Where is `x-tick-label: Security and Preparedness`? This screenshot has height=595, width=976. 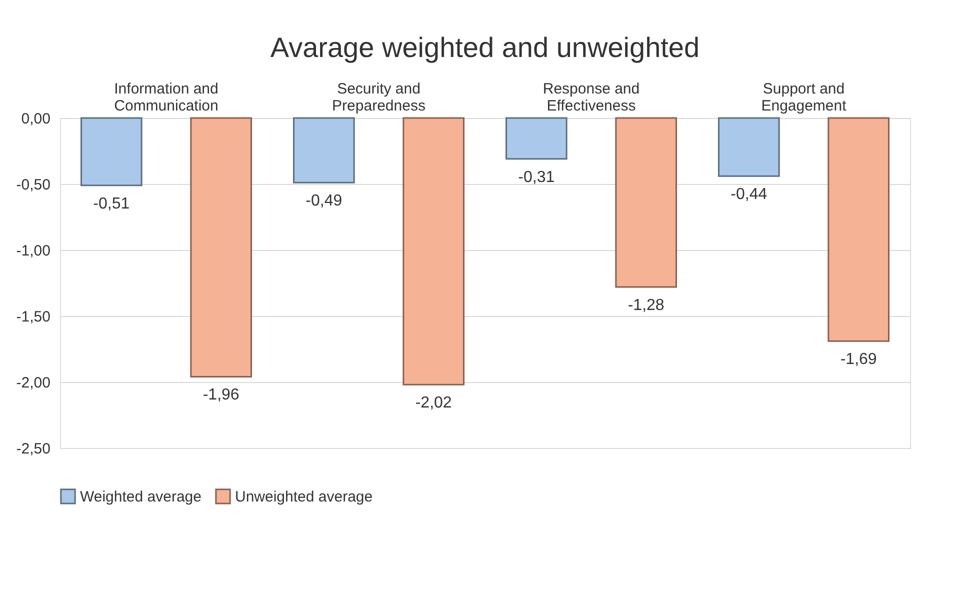
x-tick-label: Security and Preparedness is located at coordinates (379, 97).